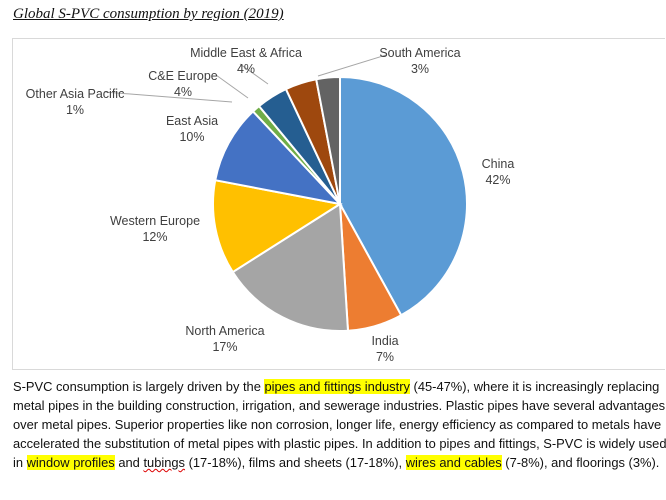  I want to click on slice-label: South America, so click(419, 53).